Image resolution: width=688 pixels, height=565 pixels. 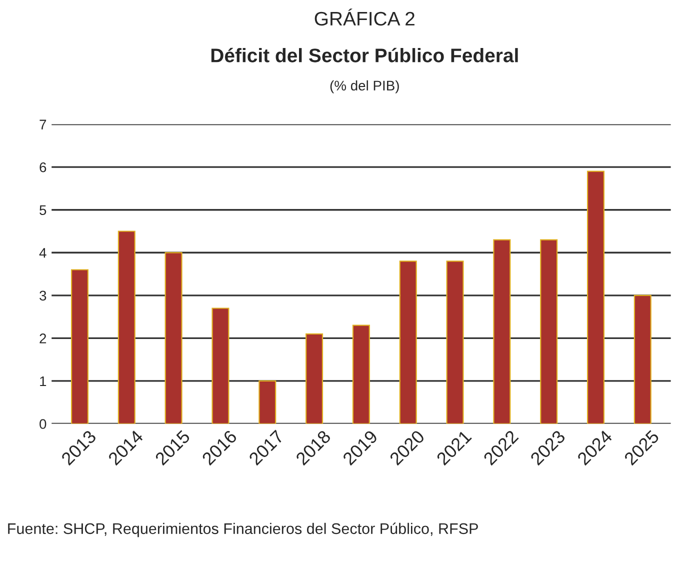 What do you see at coordinates (43, 424) in the screenshot?
I see `y-tick-label: 0` at bounding box center [43, 424].